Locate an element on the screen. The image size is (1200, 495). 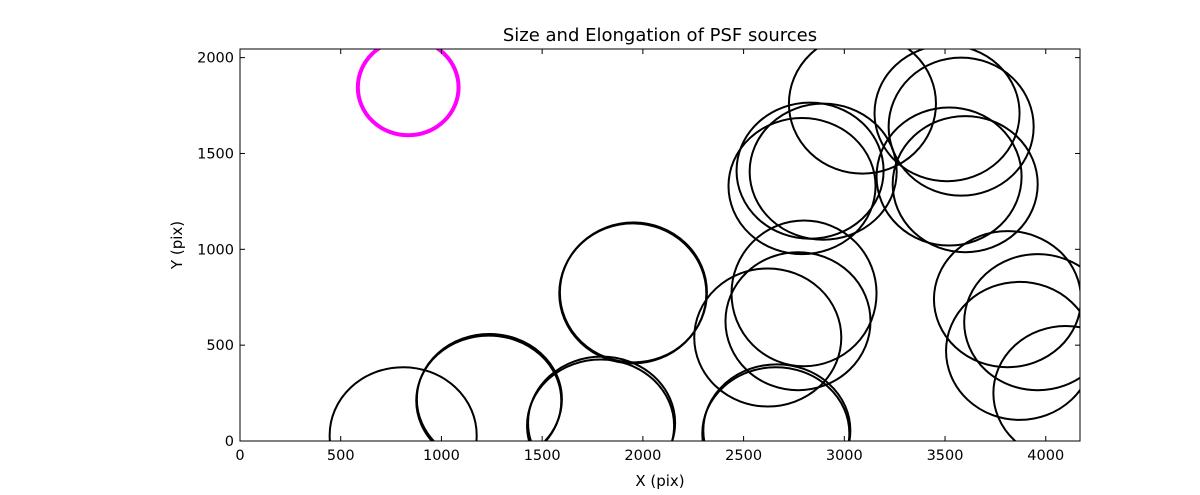
x-tick-label-8: 4000 is located at coordinates (1045, 456).